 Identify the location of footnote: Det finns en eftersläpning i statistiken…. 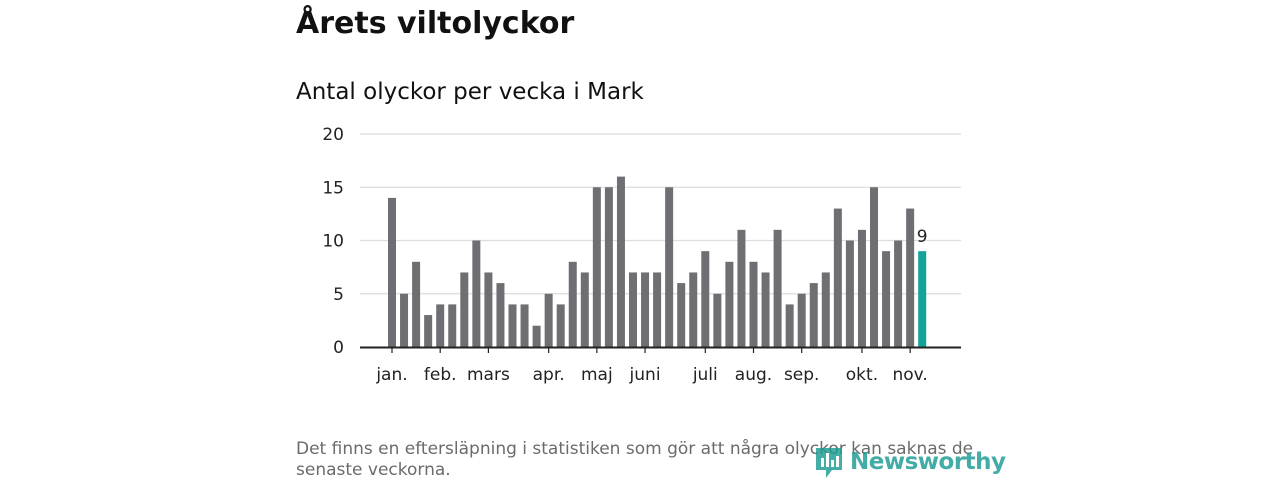
(635, 459).